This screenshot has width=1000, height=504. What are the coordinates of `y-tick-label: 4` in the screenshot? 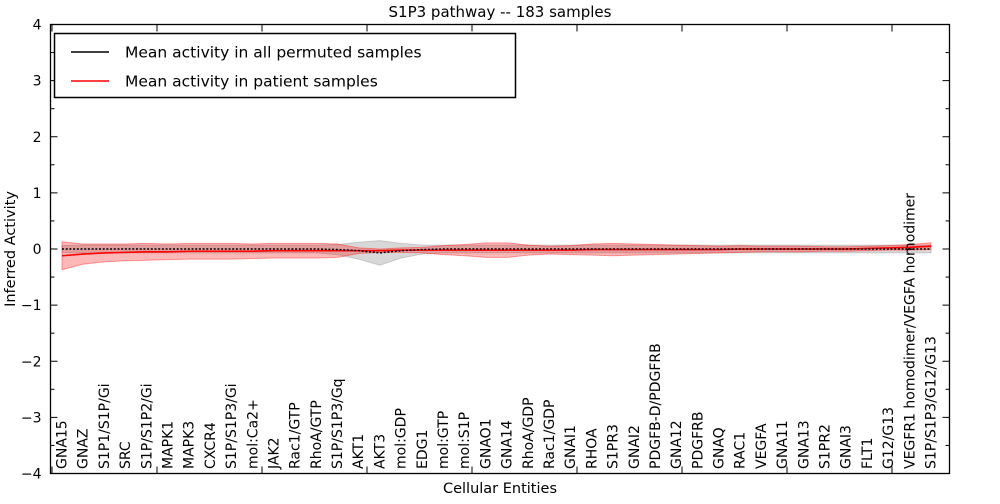 It's located at (37, 26).